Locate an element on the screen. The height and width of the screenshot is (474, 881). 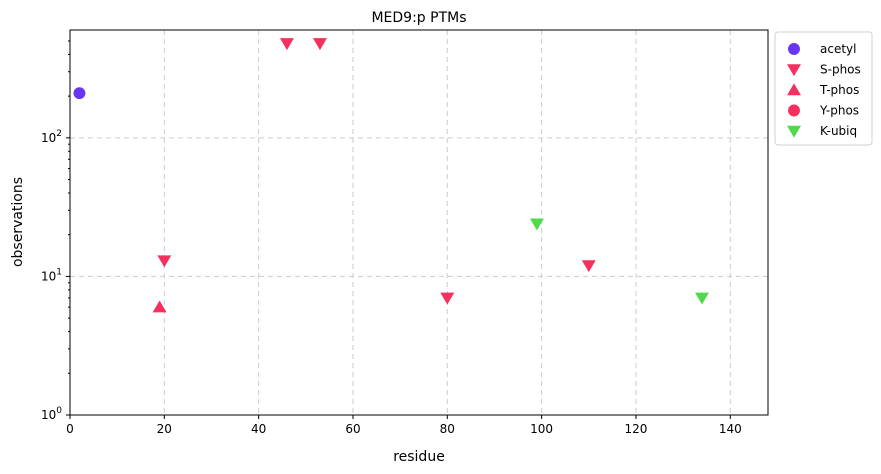
legend: acetyl S-phos T-phos Y-phos K-ubiq is located at coordinates (823, 88).